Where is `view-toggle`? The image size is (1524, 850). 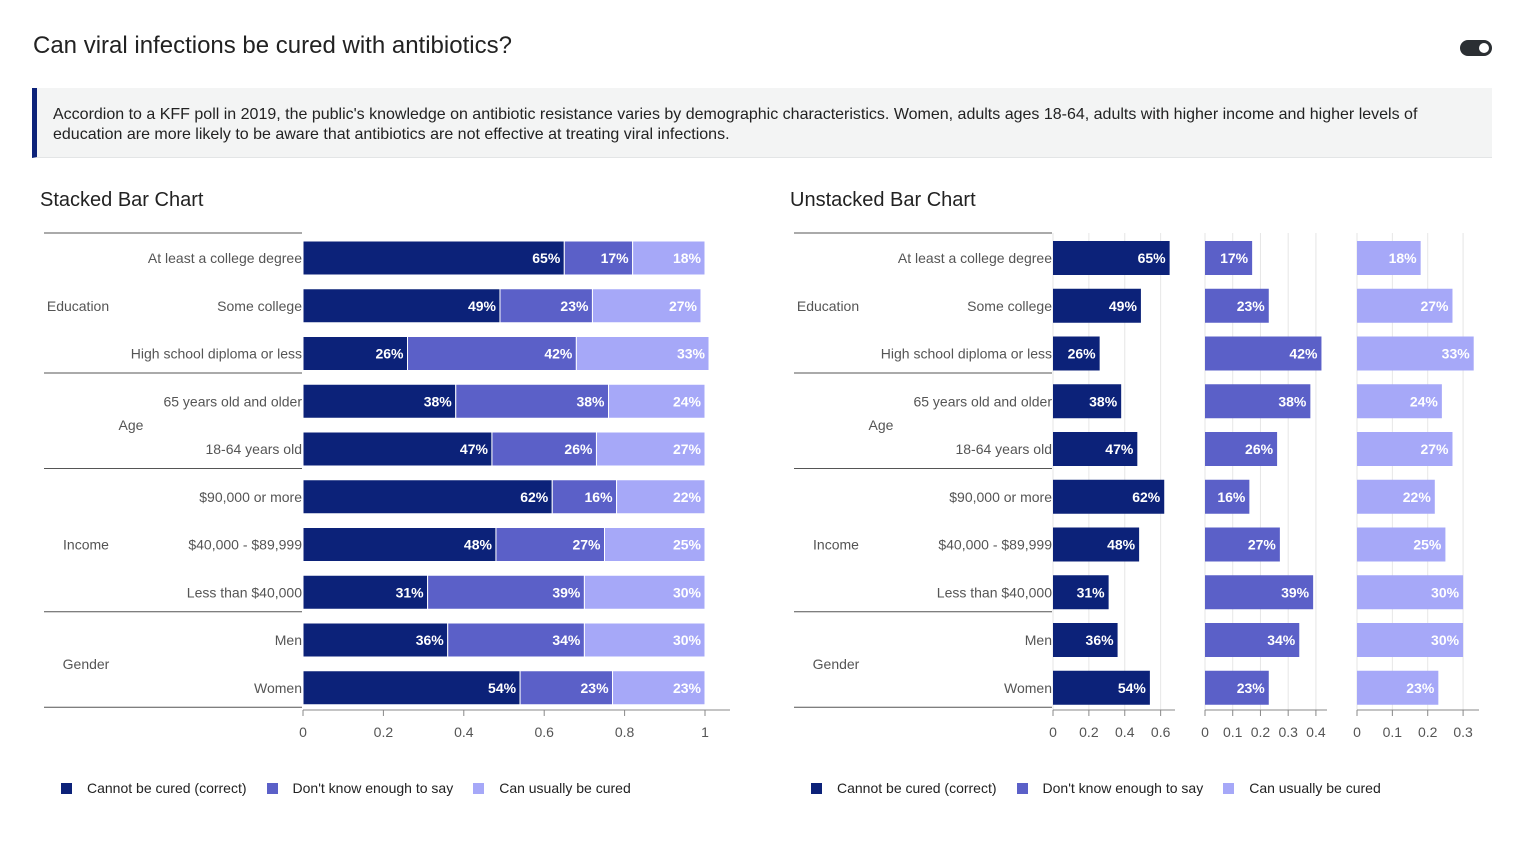 view-toggle is located at coordinates (1476, 48).